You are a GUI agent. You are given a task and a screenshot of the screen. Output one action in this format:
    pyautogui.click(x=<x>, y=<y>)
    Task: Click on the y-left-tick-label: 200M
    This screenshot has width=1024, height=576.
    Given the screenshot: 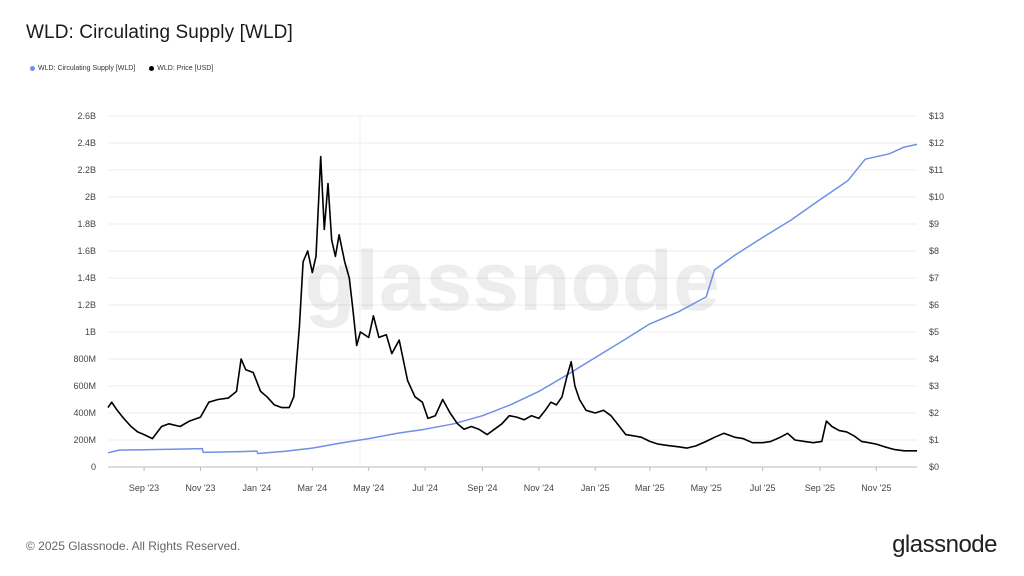 What is the action you would take?
    pyautogui.click(x=84, y=440)
    